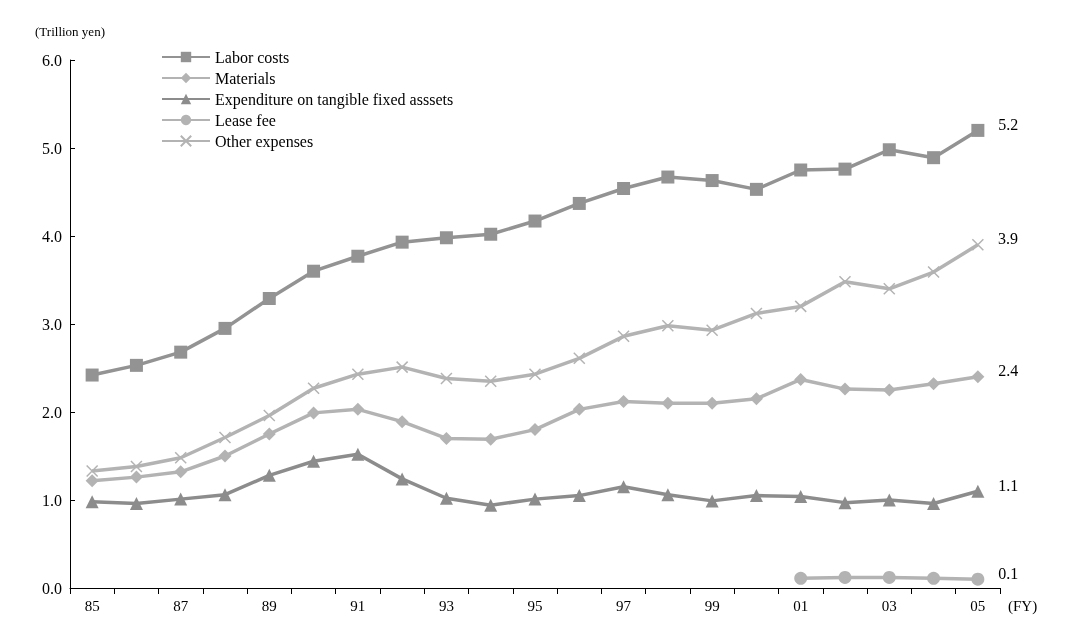 This screenshot has width=1078, height=641. I want to click on x-tick-label: 89, so click(269, 605).